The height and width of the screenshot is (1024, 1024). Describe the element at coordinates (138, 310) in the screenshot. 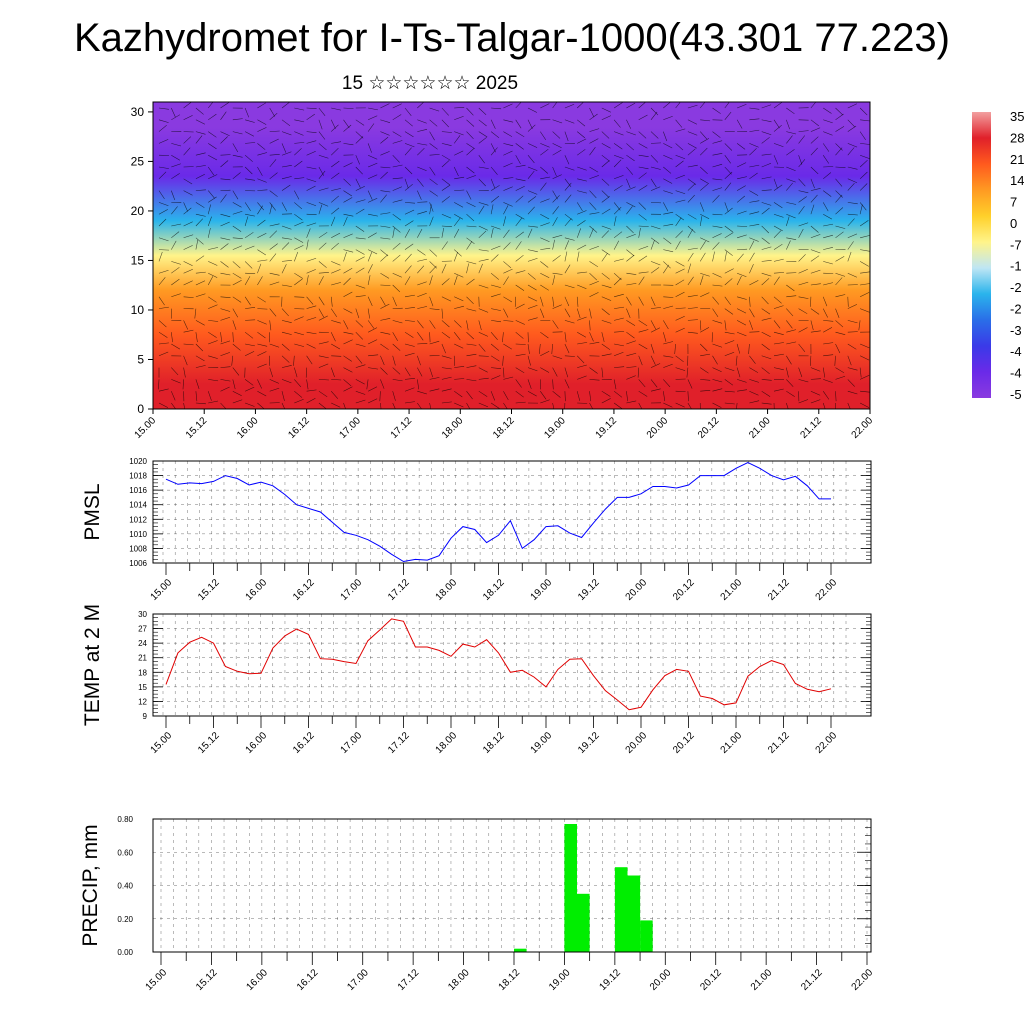

I see `heatmap-y-tick: 10` at that location.